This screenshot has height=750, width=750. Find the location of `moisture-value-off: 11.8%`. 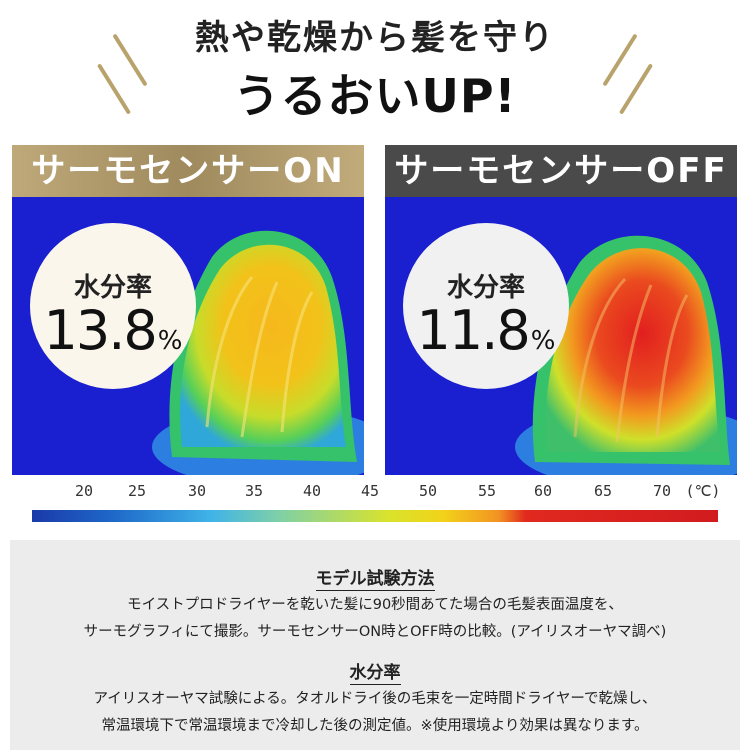

moisture-value-off: 11.8% is located at coordinates (486, 330).